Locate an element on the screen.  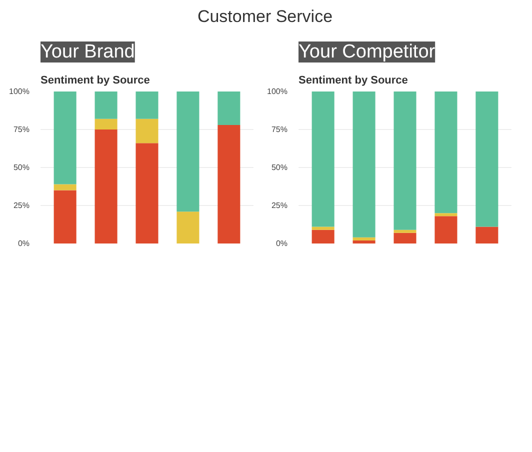
chart-title: Your Brand is located at coordinates (87, 52).